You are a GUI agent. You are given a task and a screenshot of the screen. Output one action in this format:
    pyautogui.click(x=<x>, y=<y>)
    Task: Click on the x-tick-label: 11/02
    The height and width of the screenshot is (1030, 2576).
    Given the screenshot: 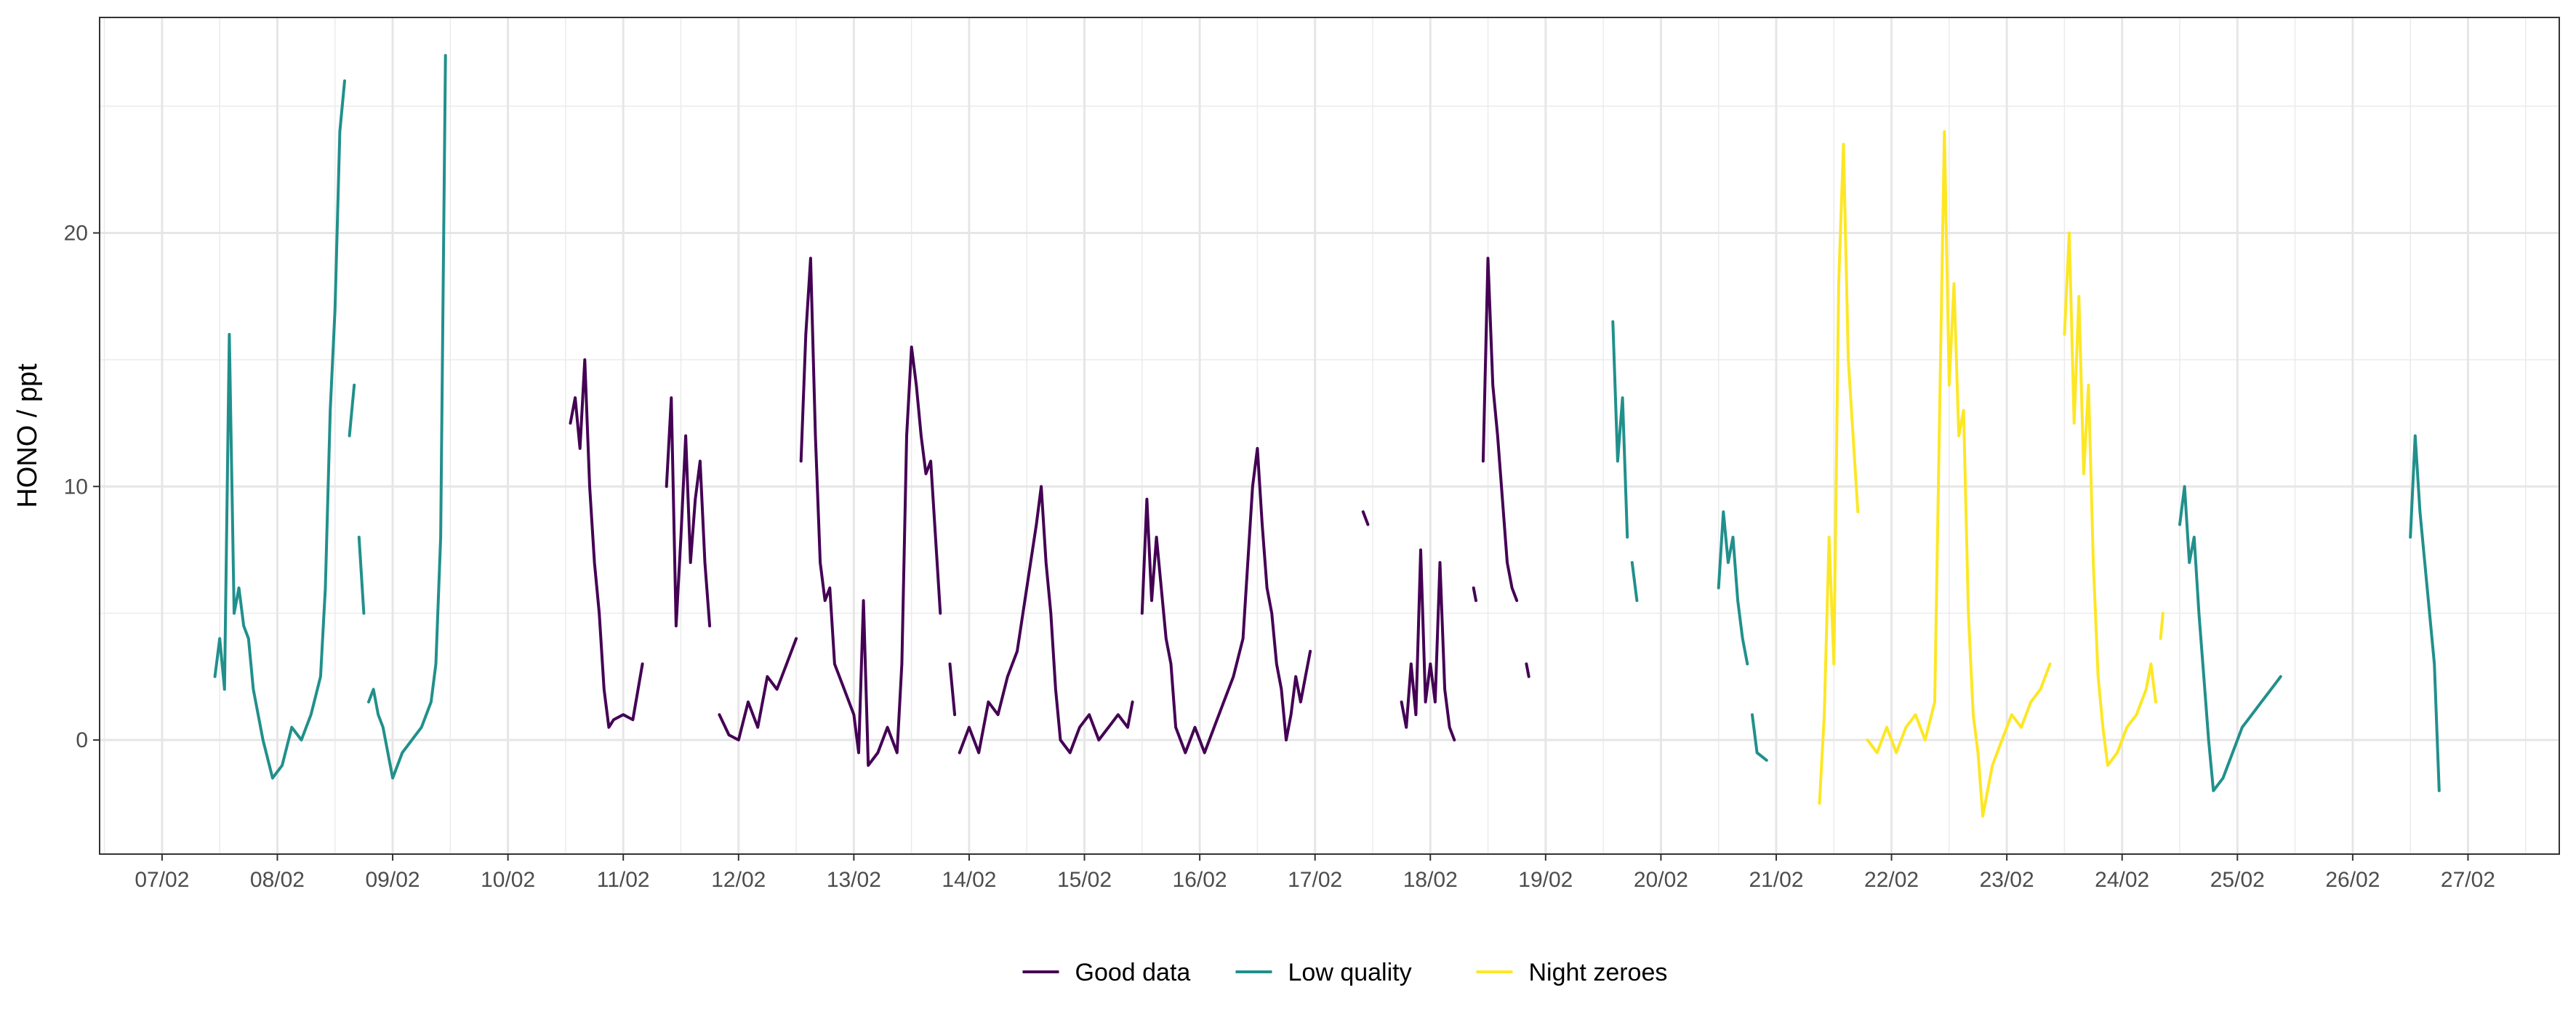 What is the action you would take?
    pyautogui.click(x=623, y=880)
    